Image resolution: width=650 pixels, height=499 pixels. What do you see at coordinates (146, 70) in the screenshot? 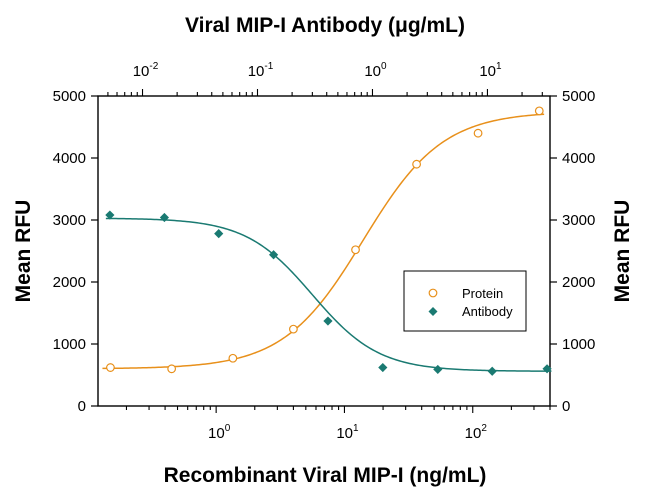
I see `x-tick-label-top: 10⁻²` at bounding box center [146, 70].